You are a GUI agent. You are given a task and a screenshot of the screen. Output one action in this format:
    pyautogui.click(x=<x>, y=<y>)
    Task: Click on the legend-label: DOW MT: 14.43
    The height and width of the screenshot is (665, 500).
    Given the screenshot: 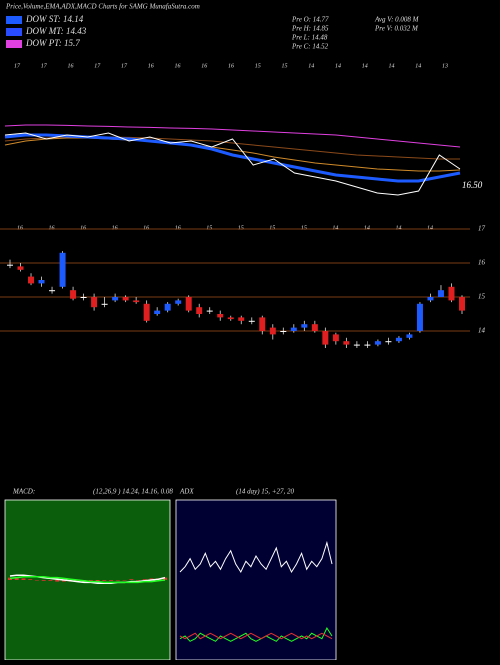 What is the action you would take?
    pyautogui.click(x=56, y=31)
    